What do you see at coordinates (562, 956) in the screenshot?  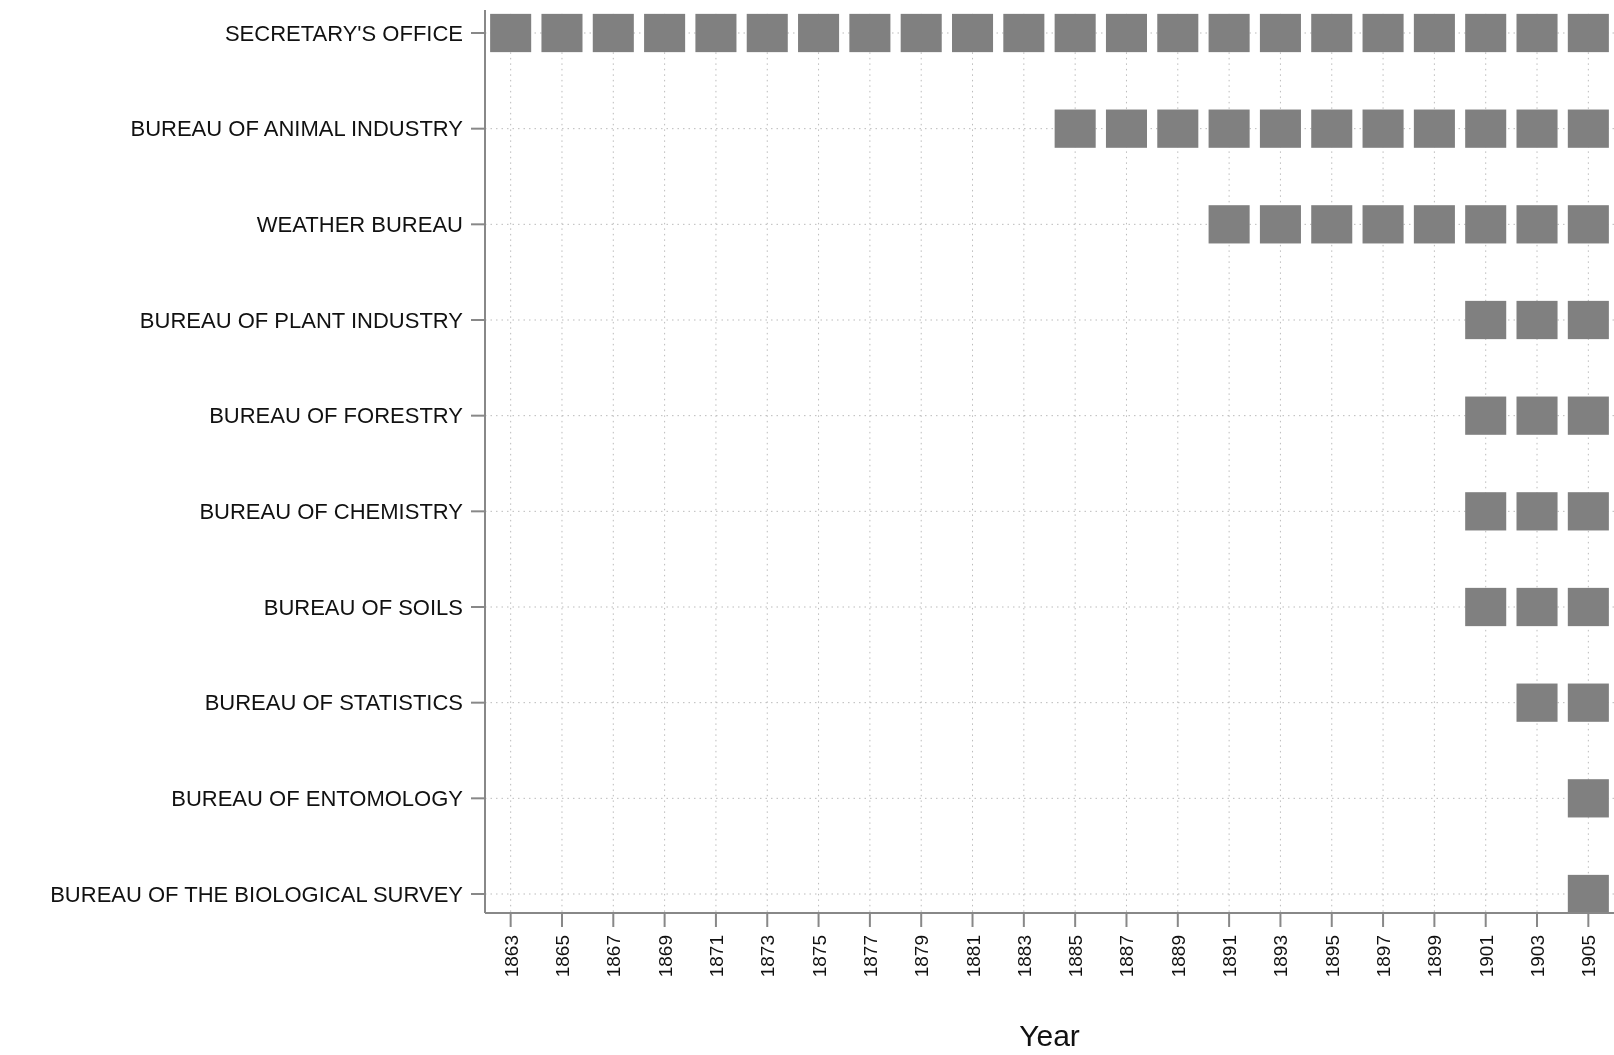 I see `x-tick-label: 1865` at bounding box center [562, 956].